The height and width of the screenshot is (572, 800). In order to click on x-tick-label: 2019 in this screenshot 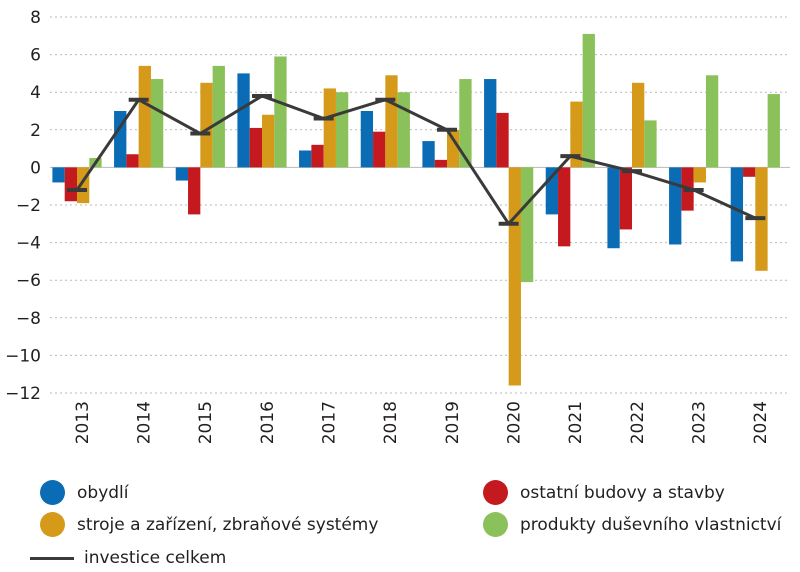, I will do `click(453, 422)`.